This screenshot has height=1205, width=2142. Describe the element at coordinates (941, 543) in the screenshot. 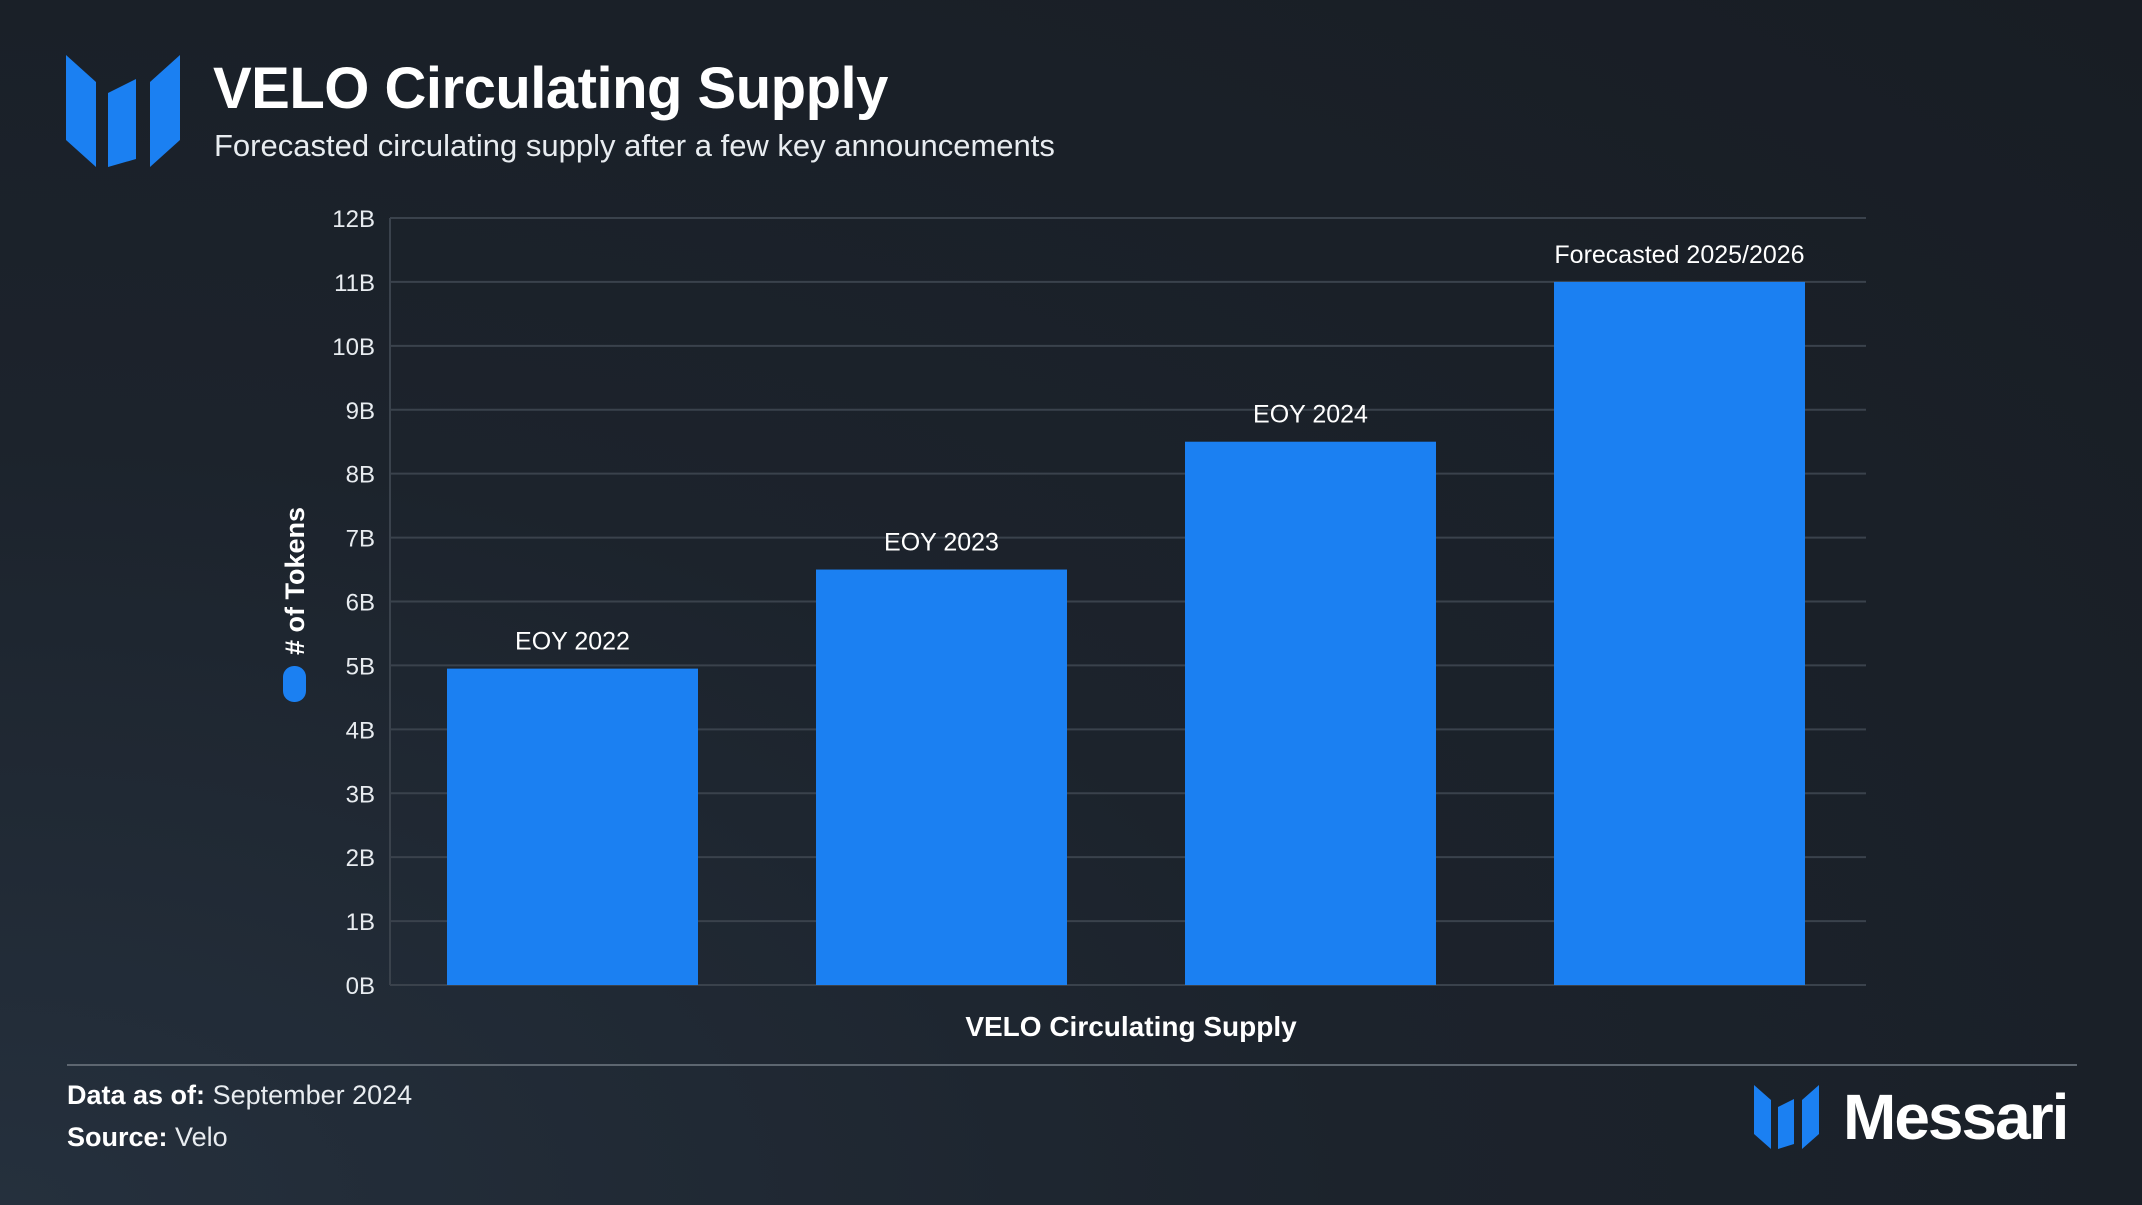

I see `bar-data-label: EOY 2023` at that location.